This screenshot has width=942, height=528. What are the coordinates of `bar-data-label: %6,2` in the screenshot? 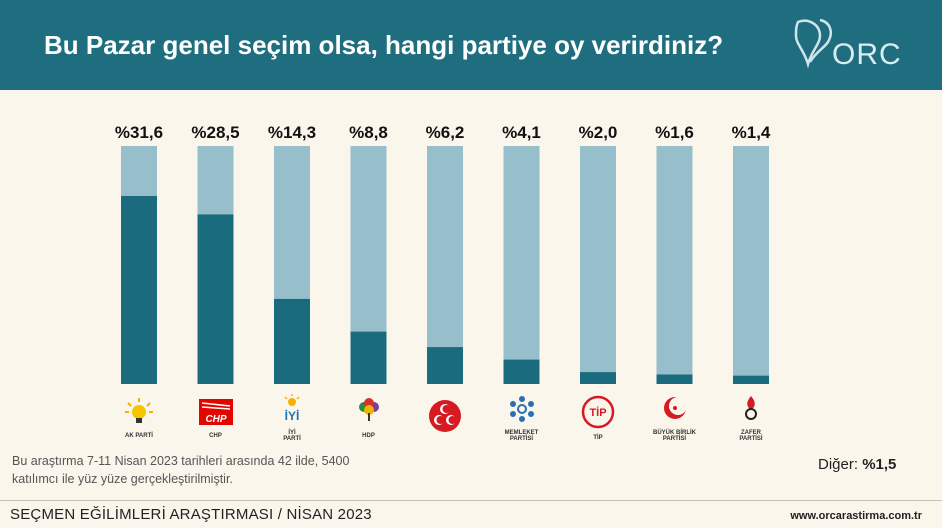 It's located at (445, 132).